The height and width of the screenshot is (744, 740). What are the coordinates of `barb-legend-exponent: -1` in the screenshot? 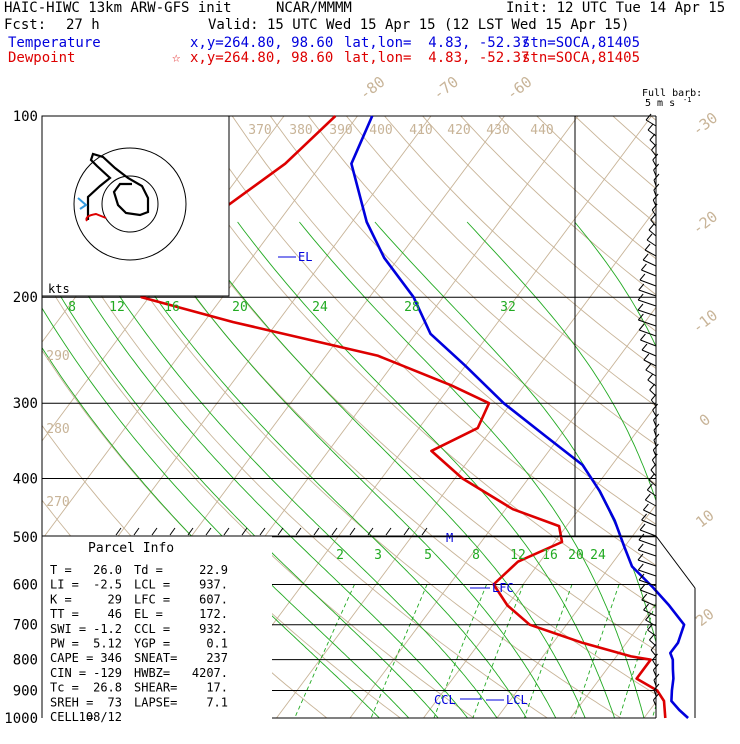 It's located at (687, 100).